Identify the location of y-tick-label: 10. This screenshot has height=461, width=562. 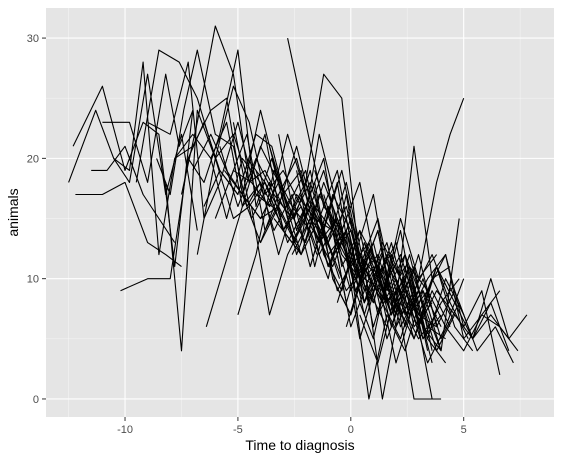
(33, 280).